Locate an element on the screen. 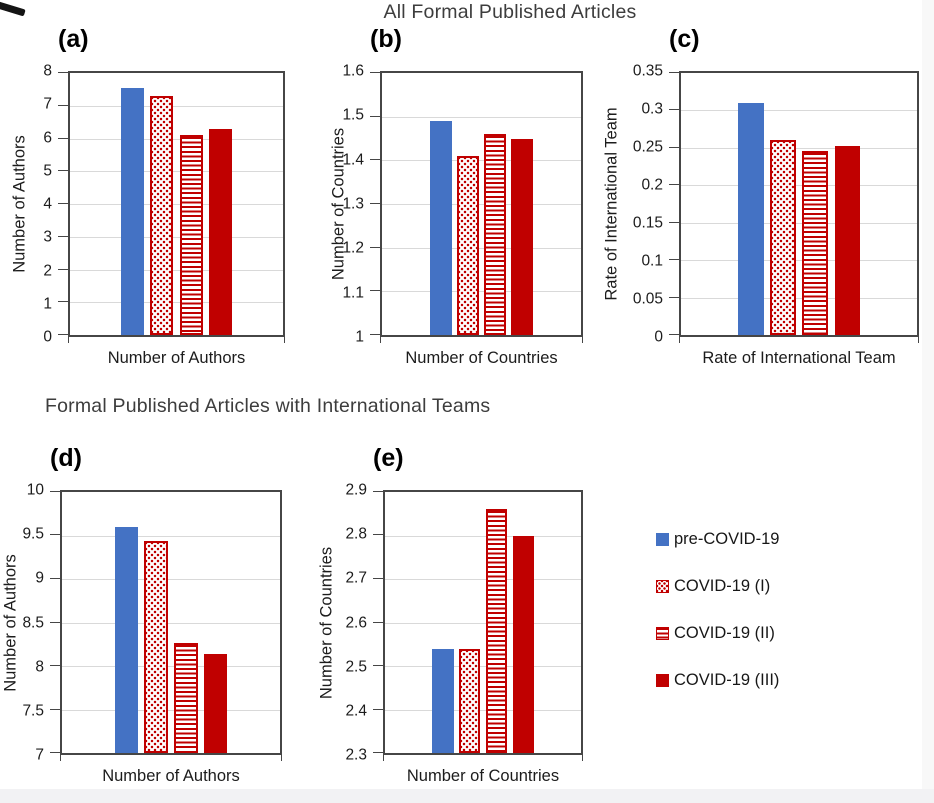  y-tick-label: 9 is located at coordinates (39, 578).